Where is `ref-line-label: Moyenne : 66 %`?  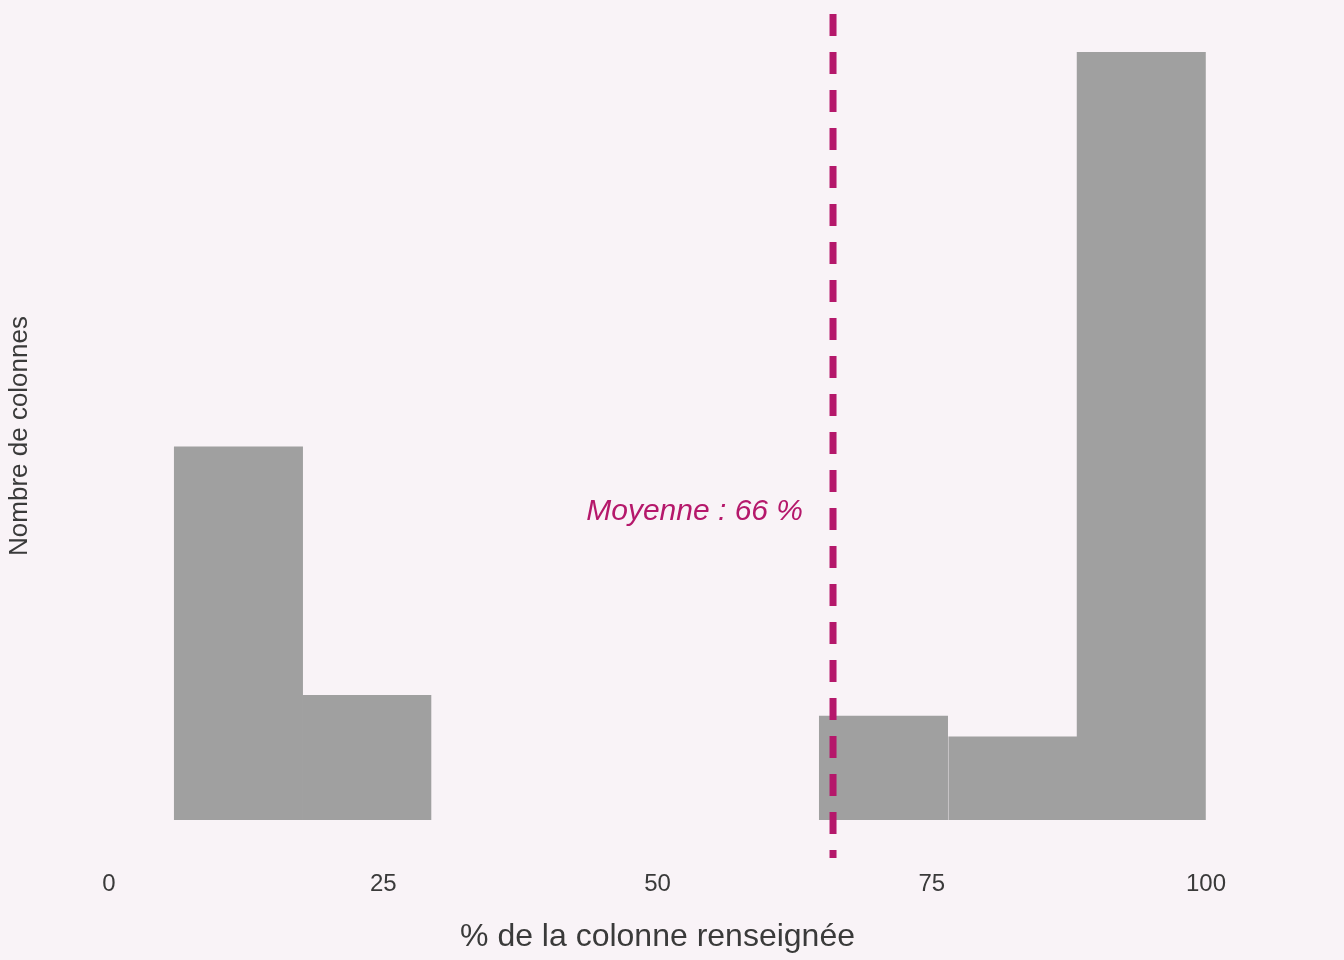
ref-line-label: Moyenne : 66 % is located at coordinates (695, 510).